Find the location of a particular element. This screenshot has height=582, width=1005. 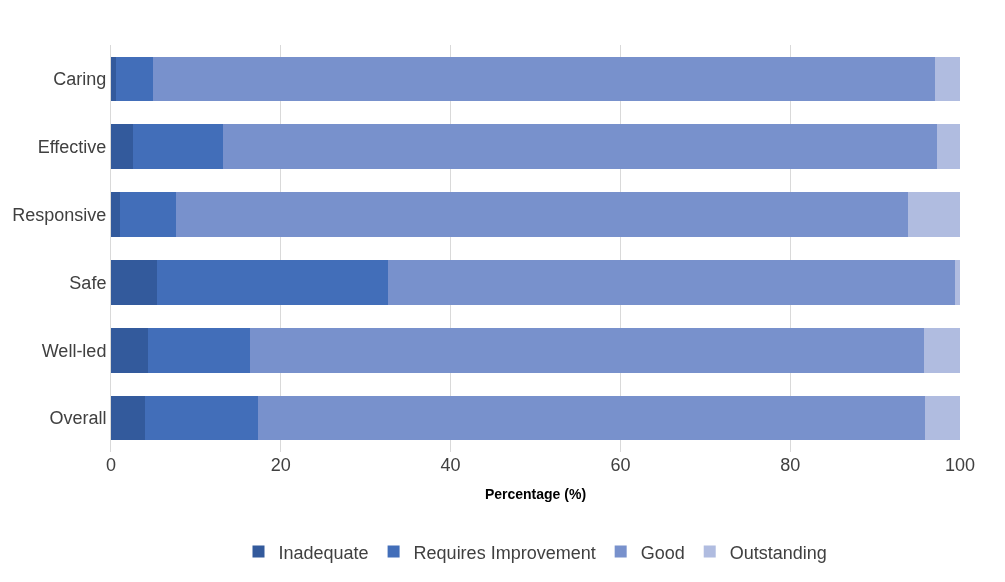

x-axis-title: Percentage (%) is located at coordinates (535, 494).